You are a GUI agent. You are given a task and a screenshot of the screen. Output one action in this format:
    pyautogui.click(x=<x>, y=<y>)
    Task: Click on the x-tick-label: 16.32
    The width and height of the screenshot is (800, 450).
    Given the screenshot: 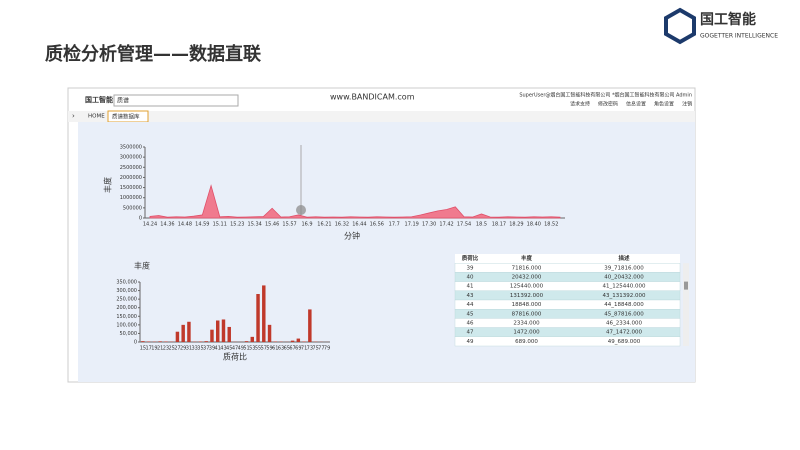 What is the action you would take?
    pyautogui.click(x=342, y=225)
    